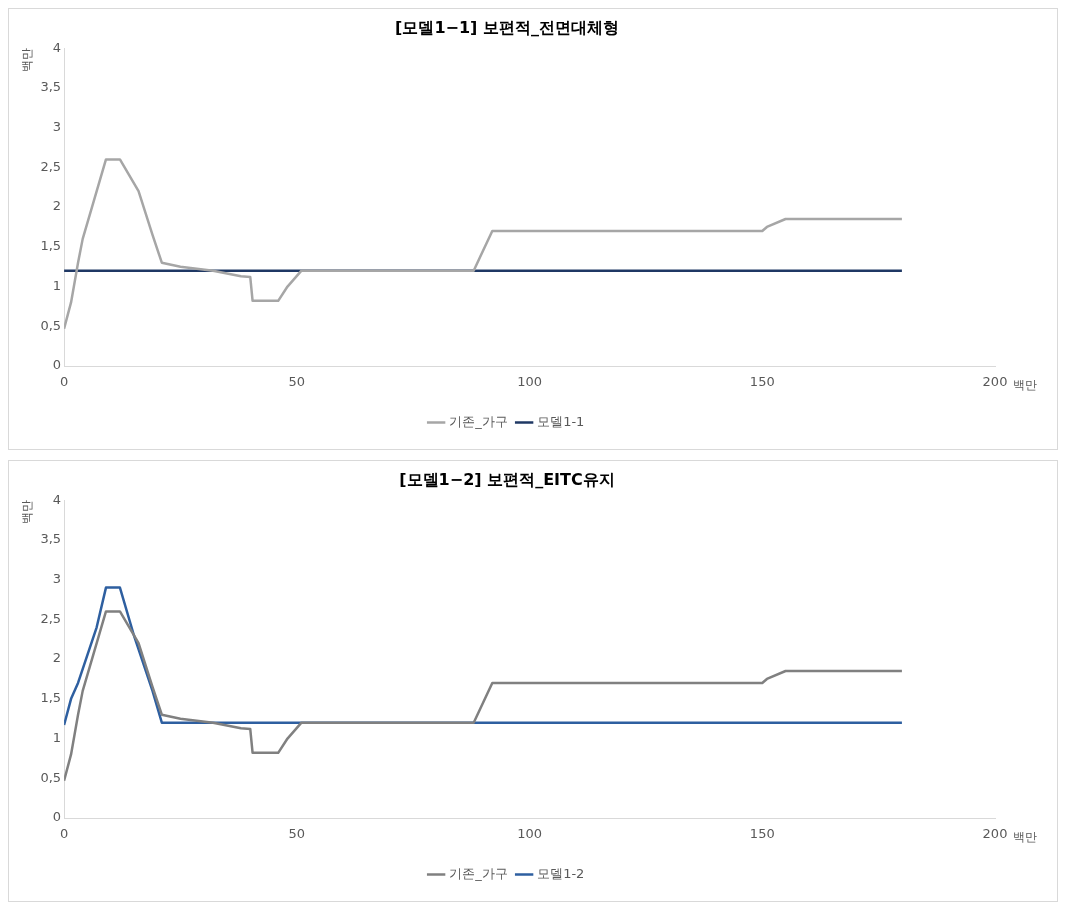 This screenshot has height=924, width=1066. I want to click on legend-label: 모델1-2, so click(561, 873).